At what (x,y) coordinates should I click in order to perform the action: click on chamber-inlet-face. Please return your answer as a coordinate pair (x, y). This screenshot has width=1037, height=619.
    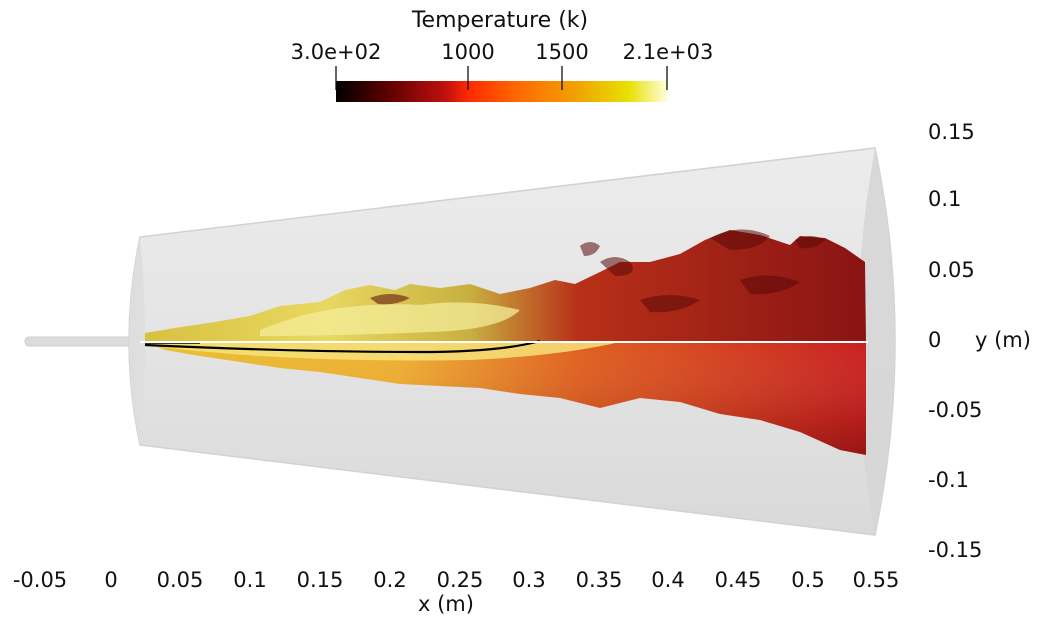
    Looking at the image, I should click on (137, 341).